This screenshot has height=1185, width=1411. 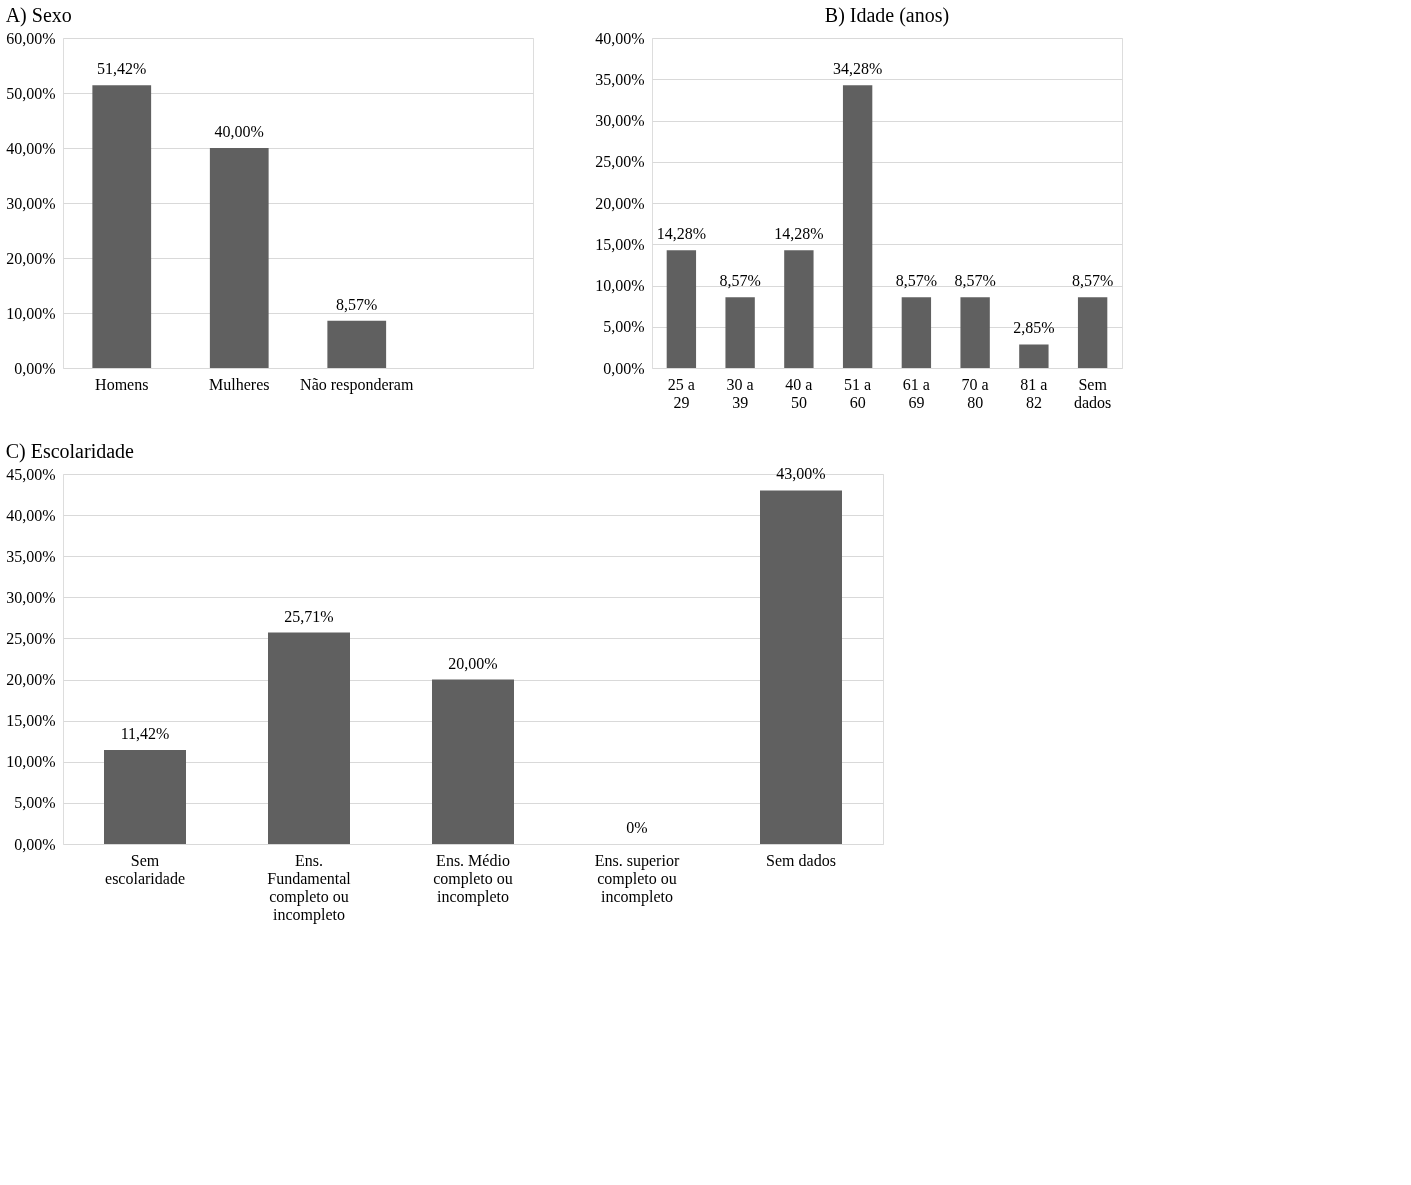 I want to click on data-label: 20,00%, so click(x=473, y=663).